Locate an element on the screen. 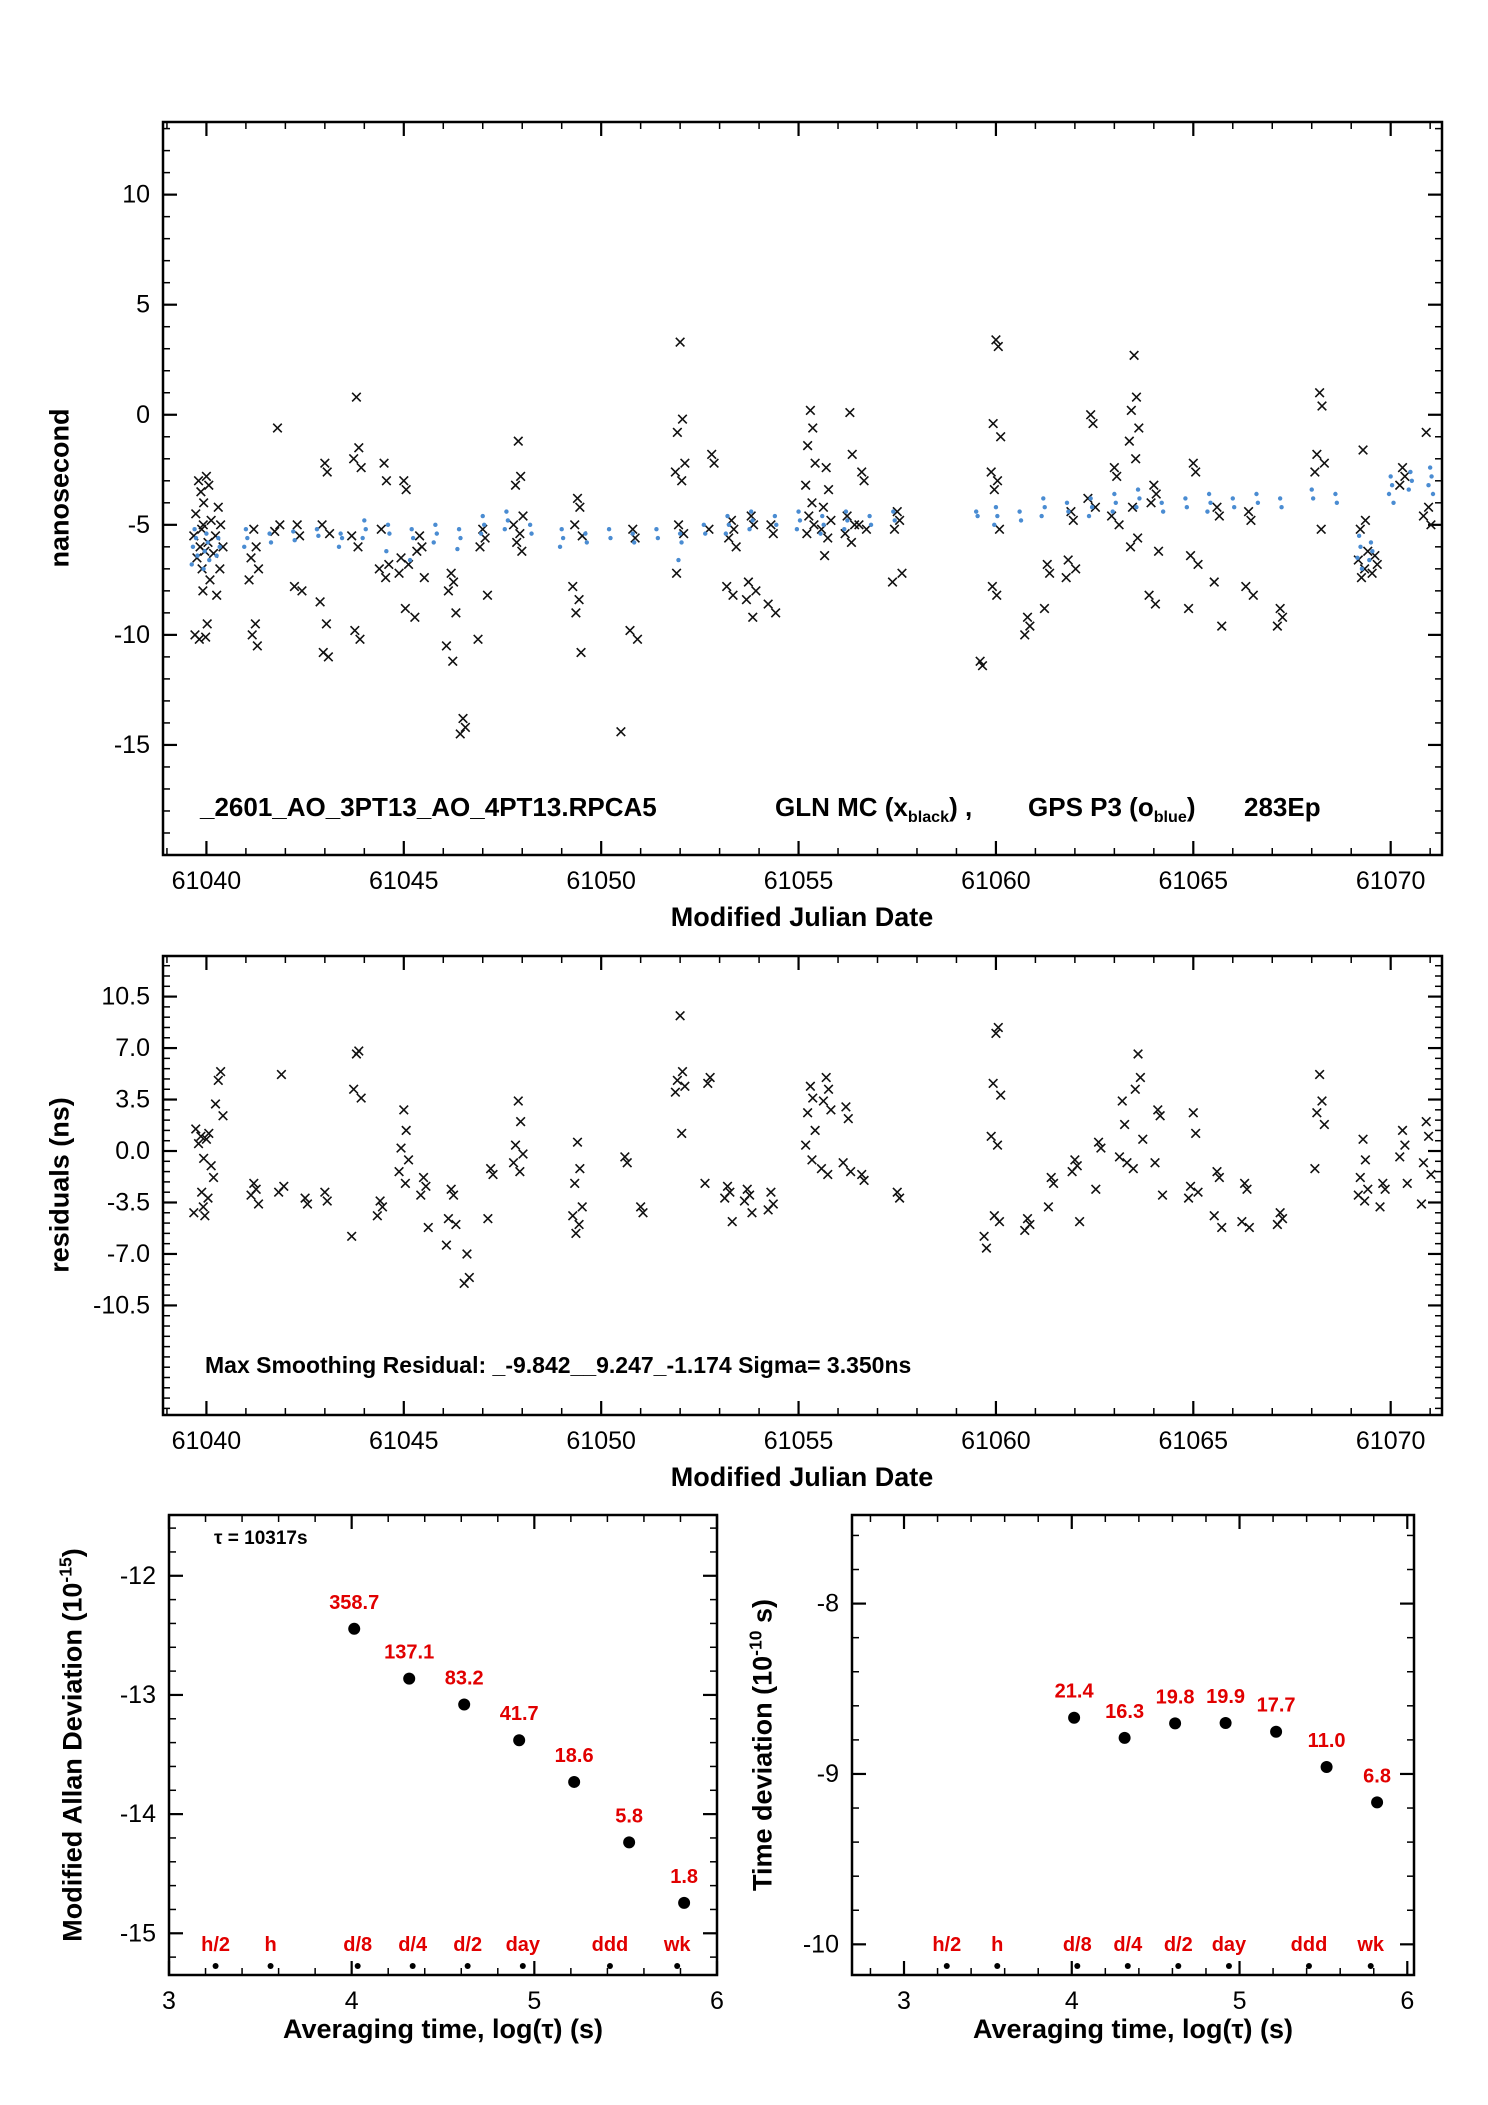  svg-text: 19.9 is located at coordinates (1225, 1697).